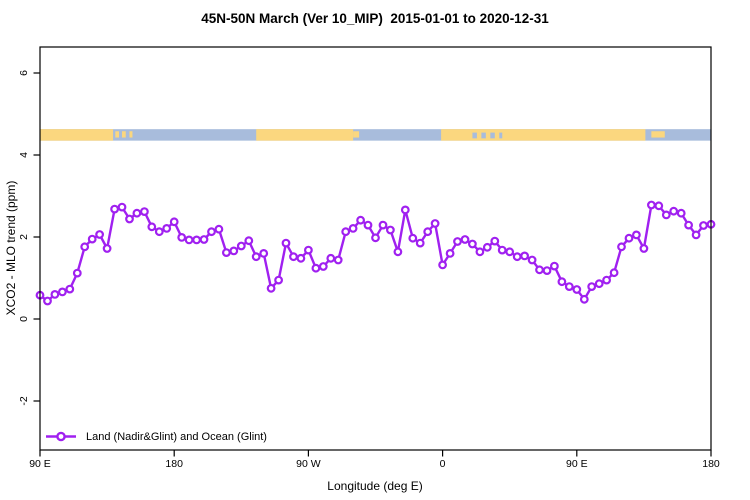 Image resolution: width=750 pixels, height=500 pixels. What do you see at coordinates (24, 73) in the screenshot?
I see `y-tick-label: 6` at bounding box center [24, 73].